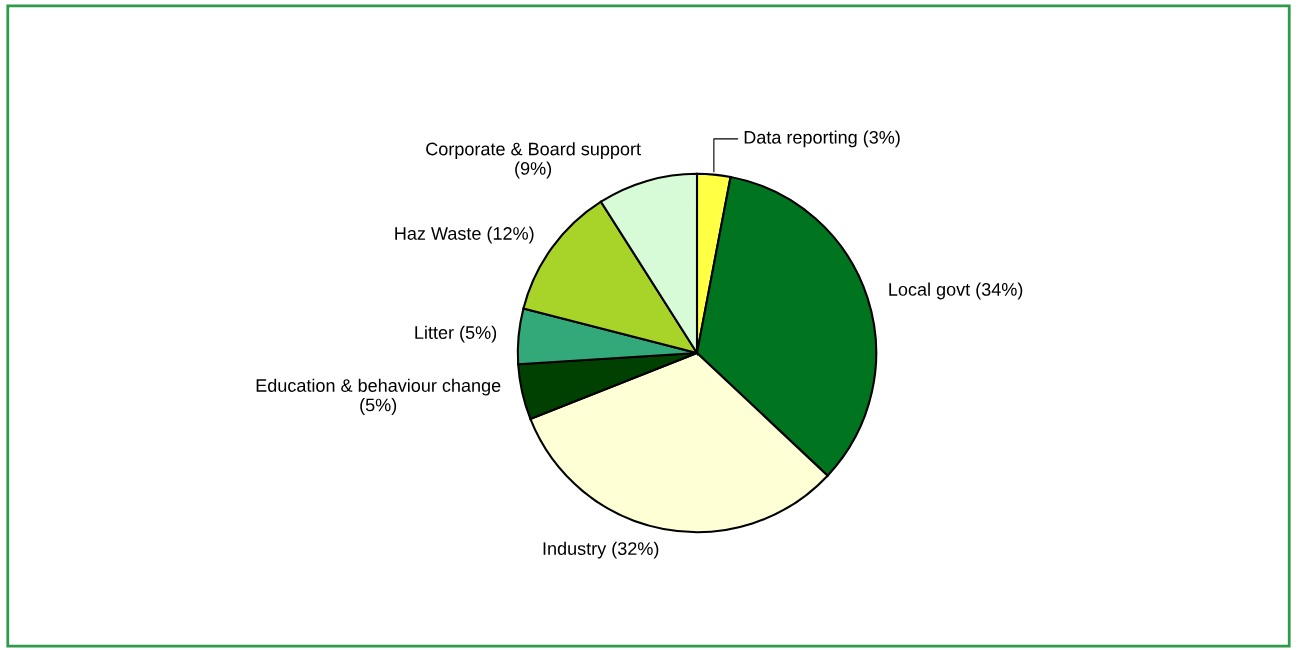 The image size is (1297, 650). I want to click on slice-label: Industry (32%), so click(601, 550).